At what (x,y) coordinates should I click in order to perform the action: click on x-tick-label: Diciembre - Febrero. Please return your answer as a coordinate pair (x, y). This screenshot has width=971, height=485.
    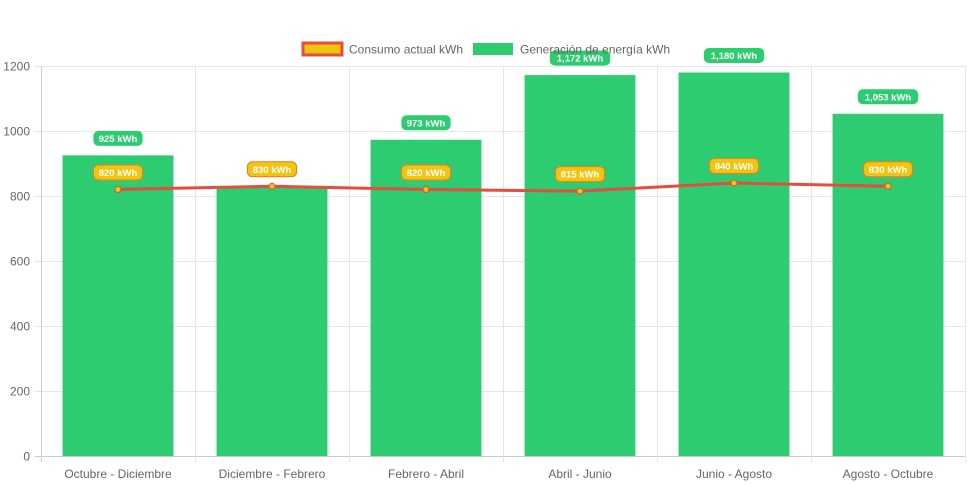
    Looking at the image, I should click on (272, 474).